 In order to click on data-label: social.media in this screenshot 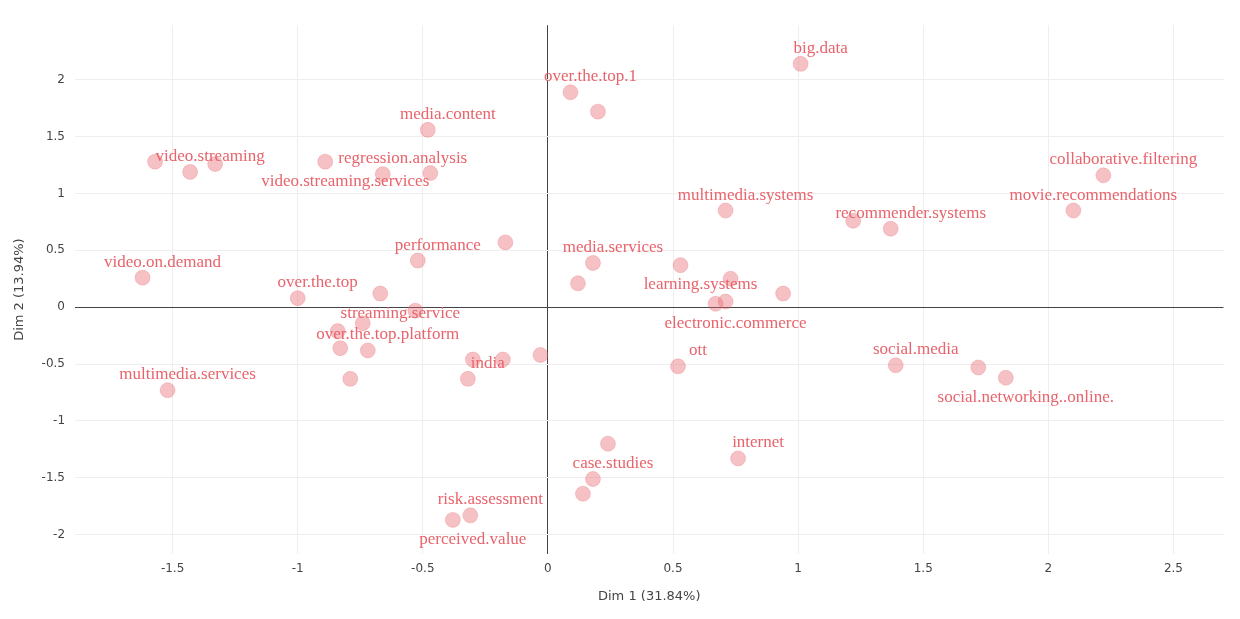, I will do `click(915, 349)`.